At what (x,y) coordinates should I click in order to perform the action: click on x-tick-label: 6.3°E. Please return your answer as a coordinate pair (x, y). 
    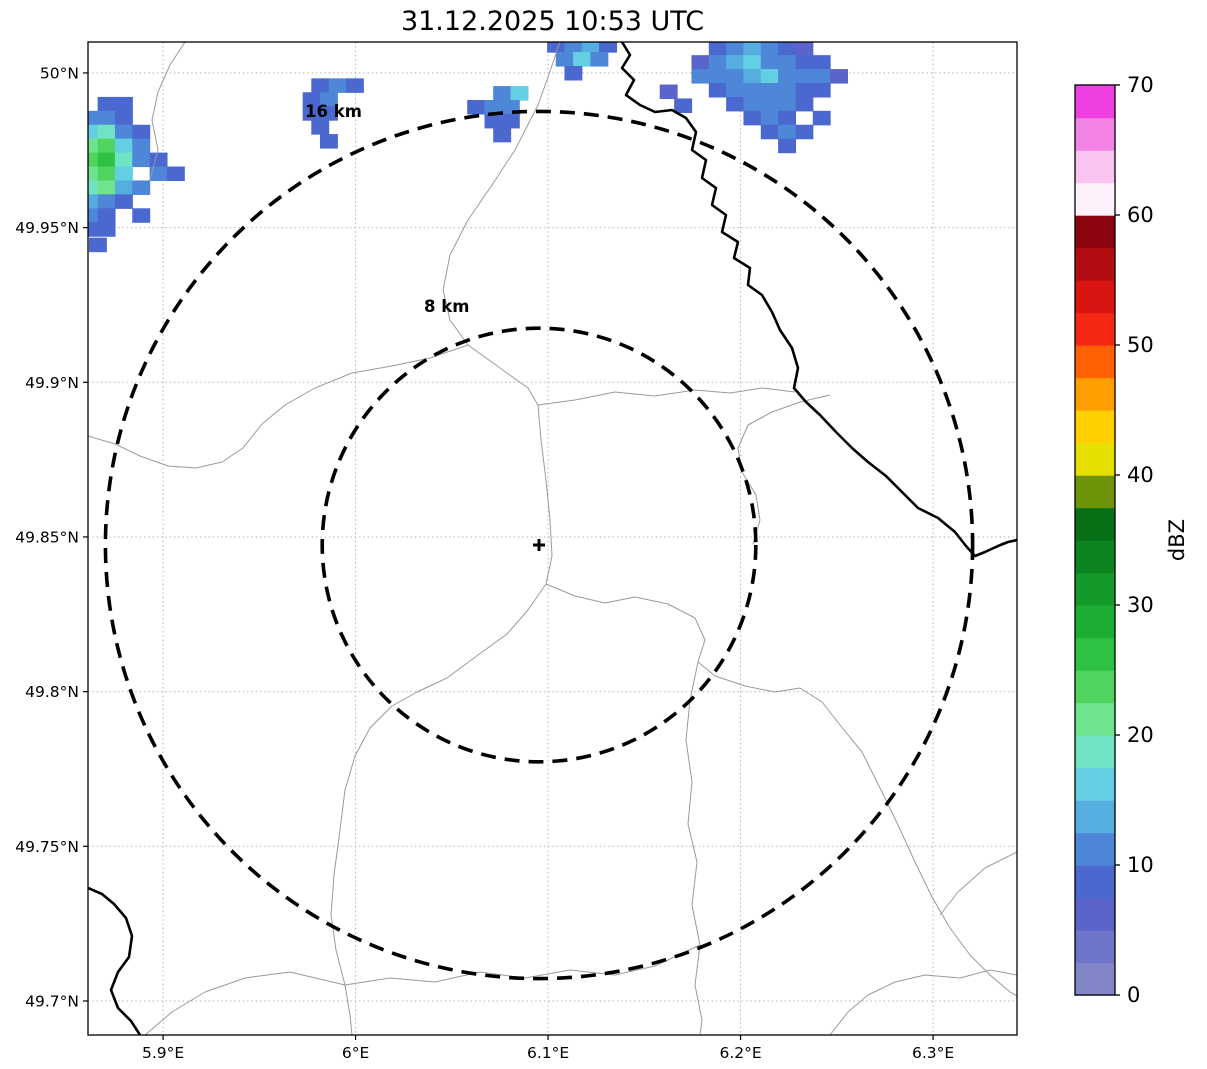
    Looking at the image, I should click on (933, 1053).